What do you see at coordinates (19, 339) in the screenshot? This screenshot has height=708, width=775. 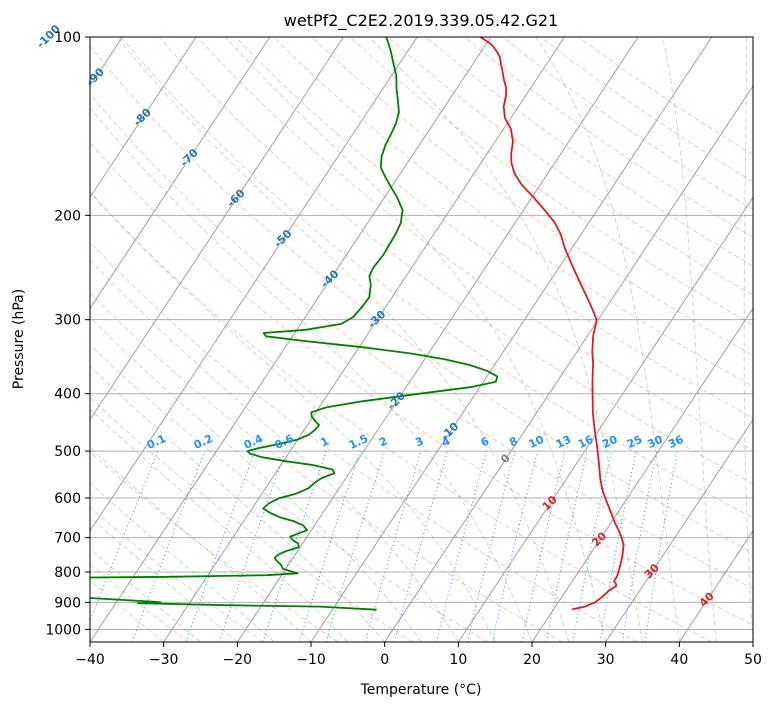 I see `y-axis-label: Pressure (hPa)` at bounding box center [19, 339].